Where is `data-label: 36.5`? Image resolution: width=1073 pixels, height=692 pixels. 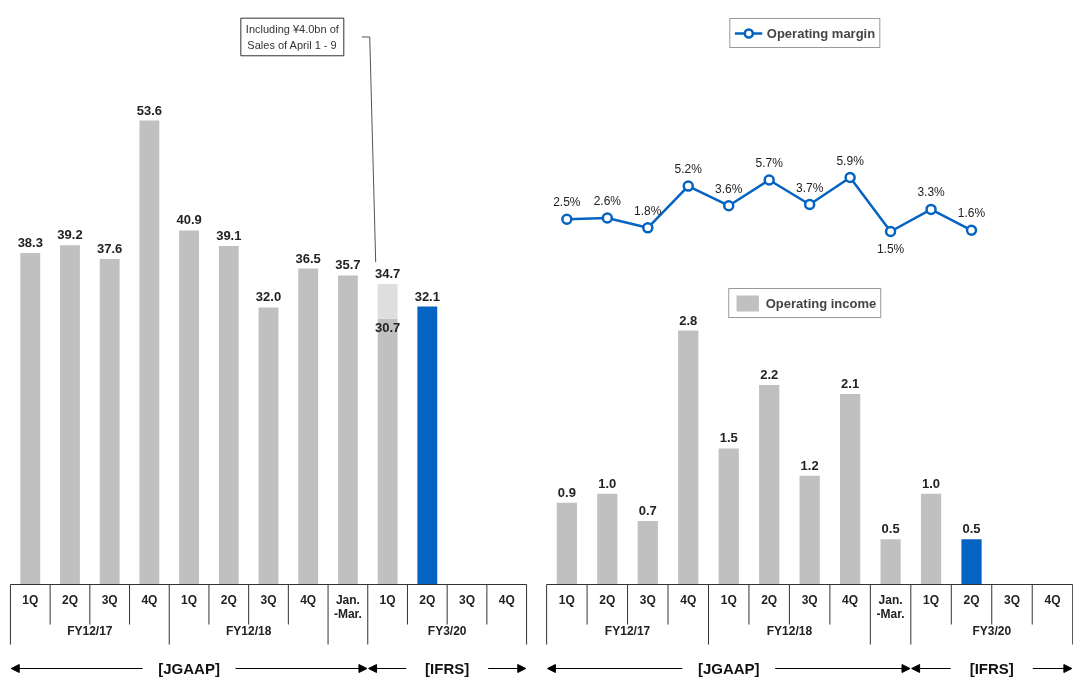
data-label: 36.5 is located at coordinates (308, 258).